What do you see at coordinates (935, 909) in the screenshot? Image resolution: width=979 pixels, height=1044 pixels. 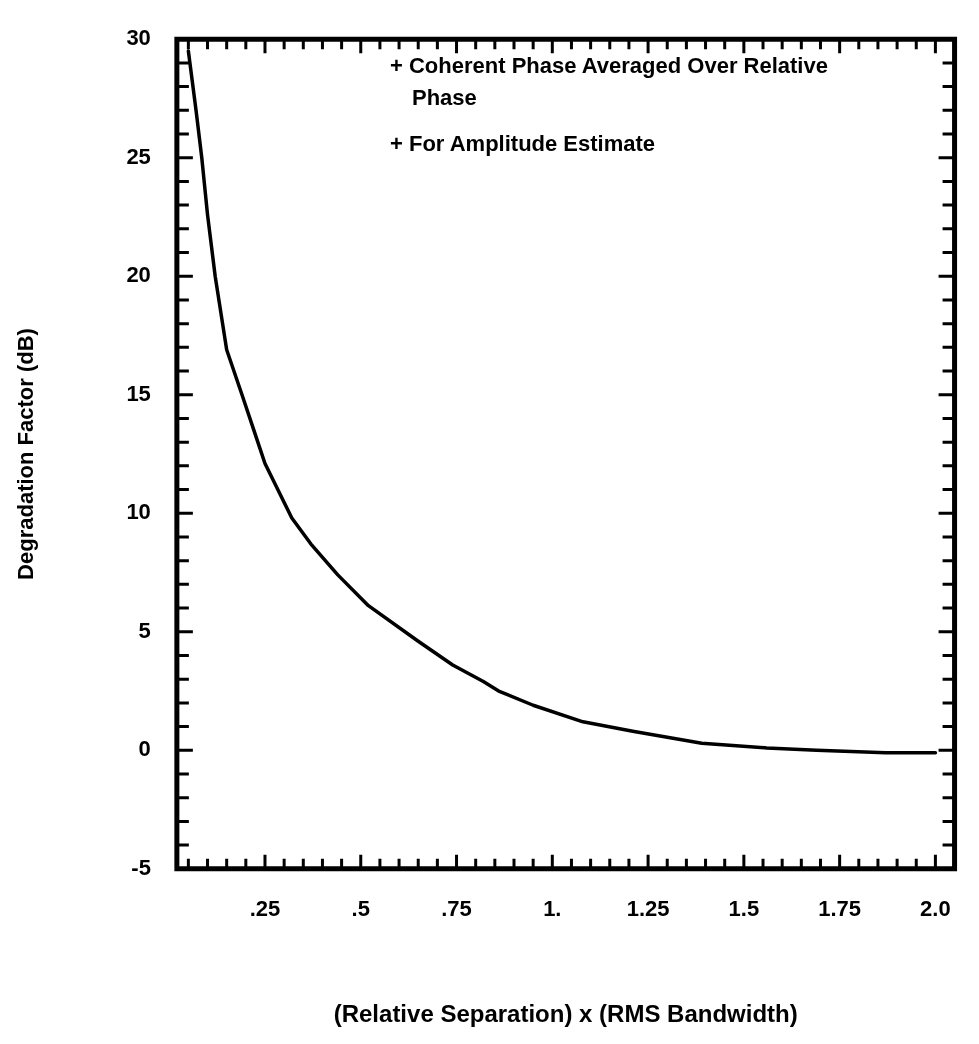 I see `x-tick-label: 2.0` at bounding box center [935, 909].